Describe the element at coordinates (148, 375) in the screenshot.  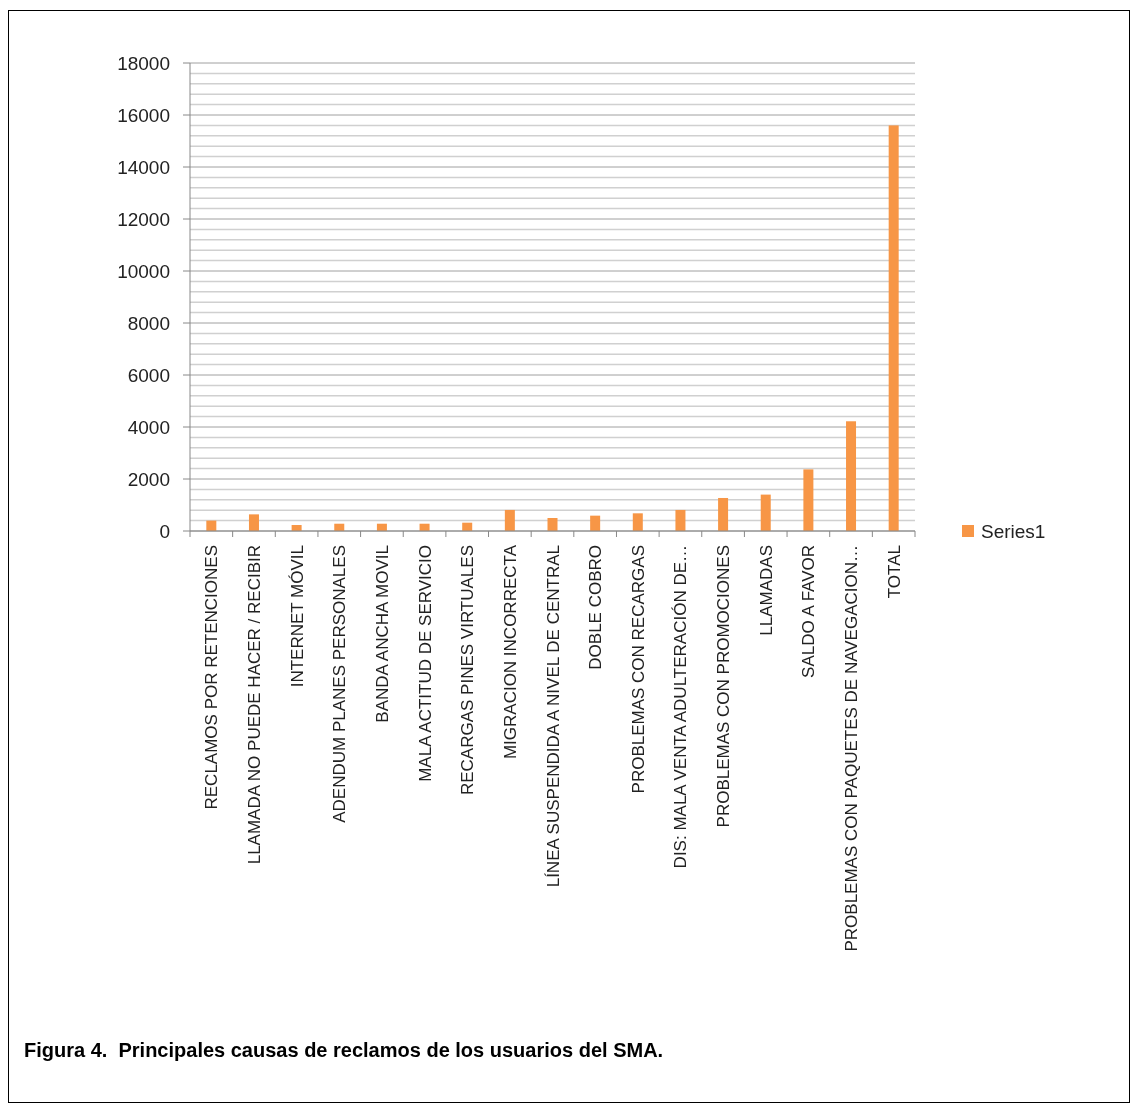
I see `y-tick-label: 6000` at that location.